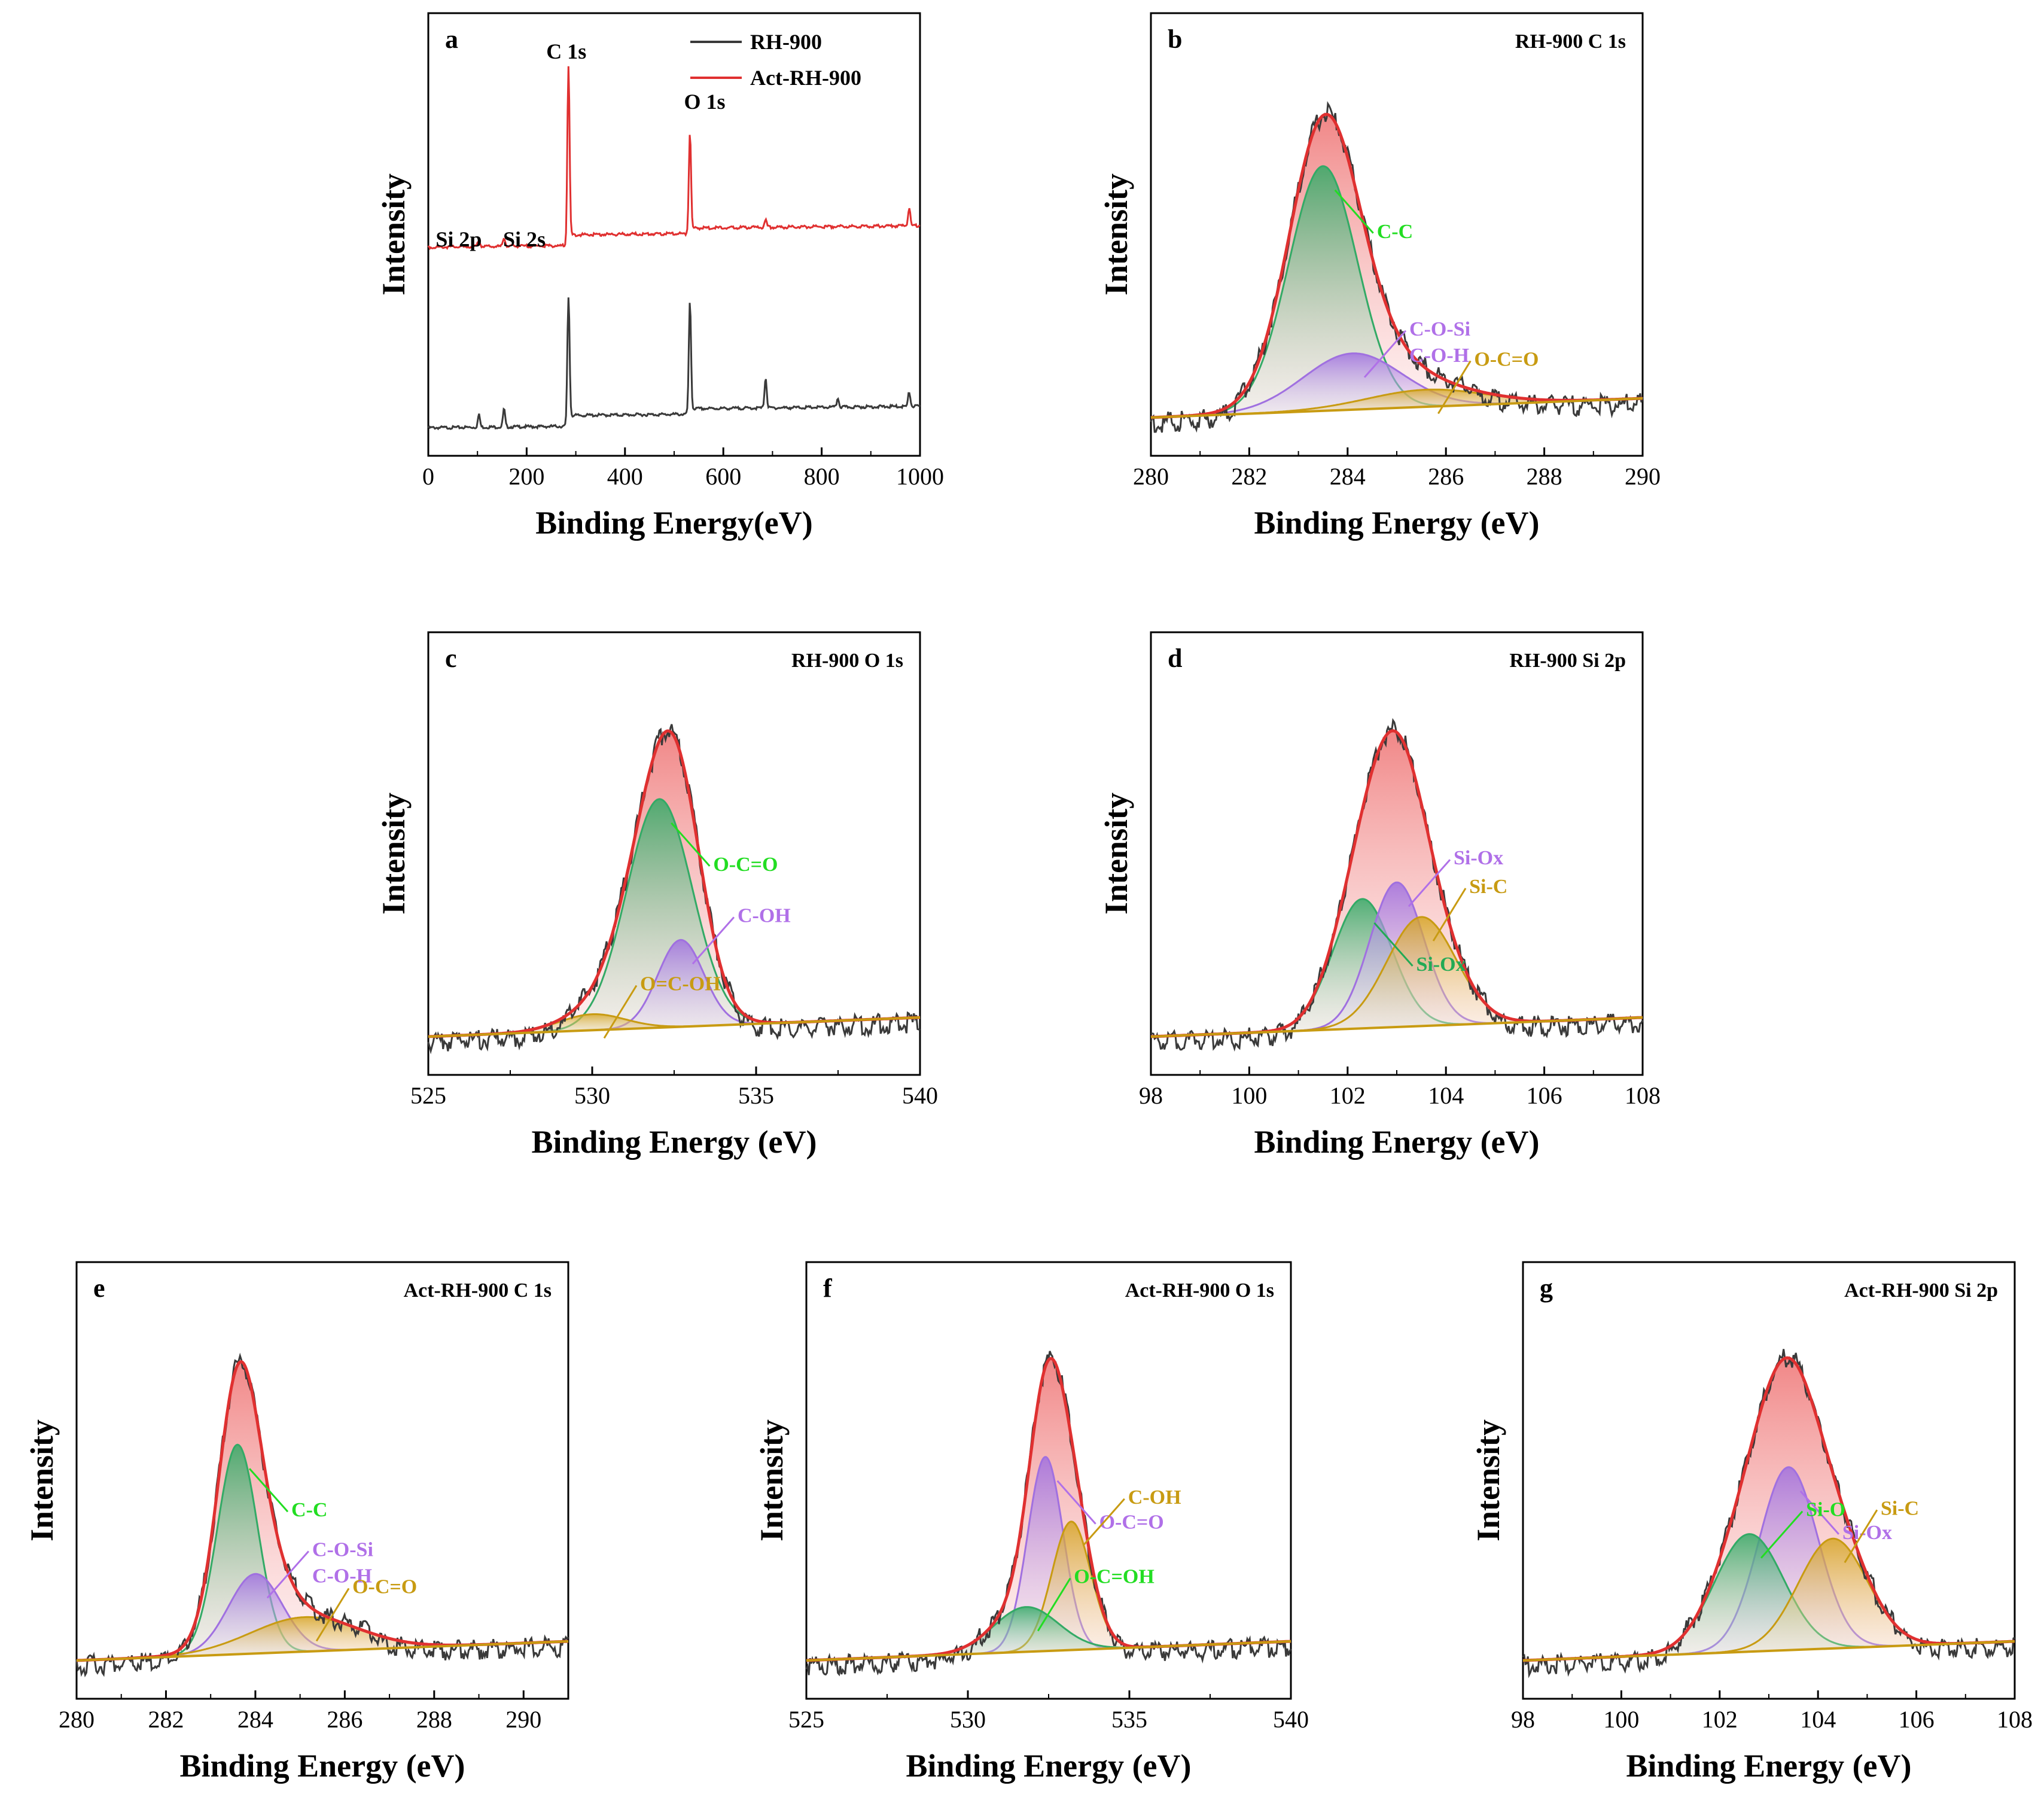 This screenshot has height=1816, width=2044. Describe the element at coordinates (1441, 964) in the screenshot. I see `component-label: Si-Ox` at that location.